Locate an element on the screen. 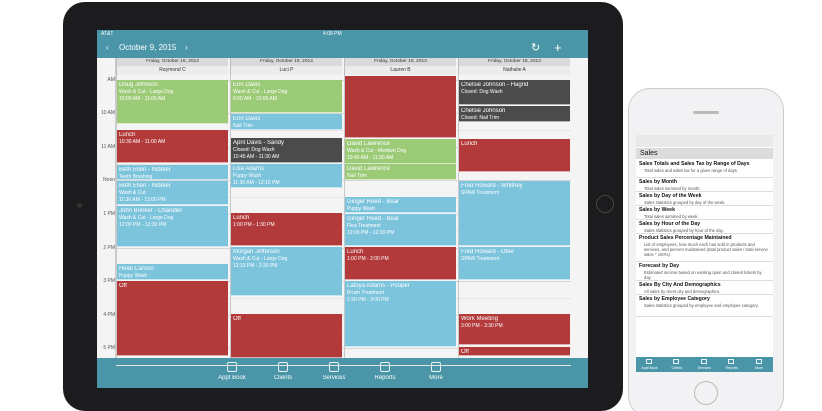  appointment-text: Puppy Wash is located at coordinates (133, 276).